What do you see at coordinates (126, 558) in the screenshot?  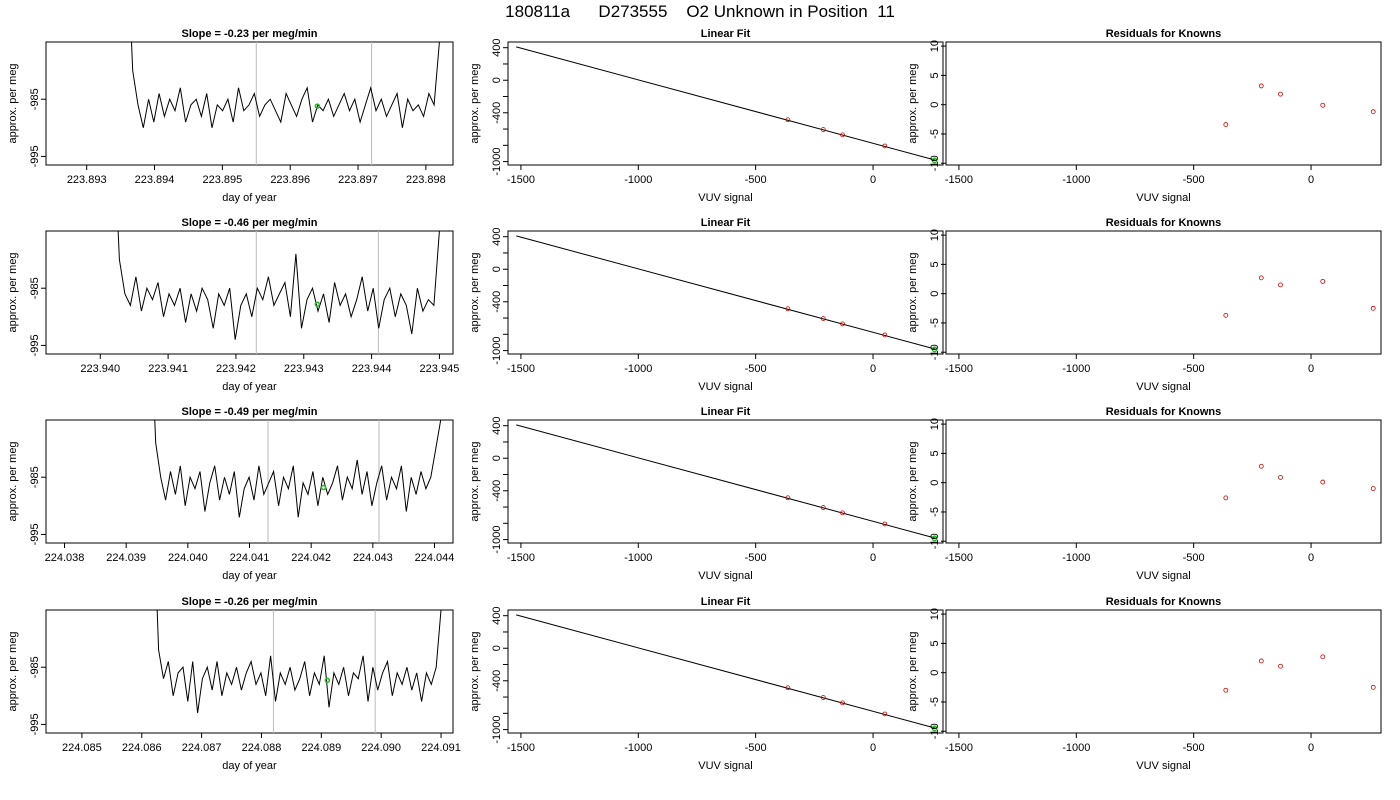 I see `x-tick-label: 224.039` at bounding box center [126, 558].